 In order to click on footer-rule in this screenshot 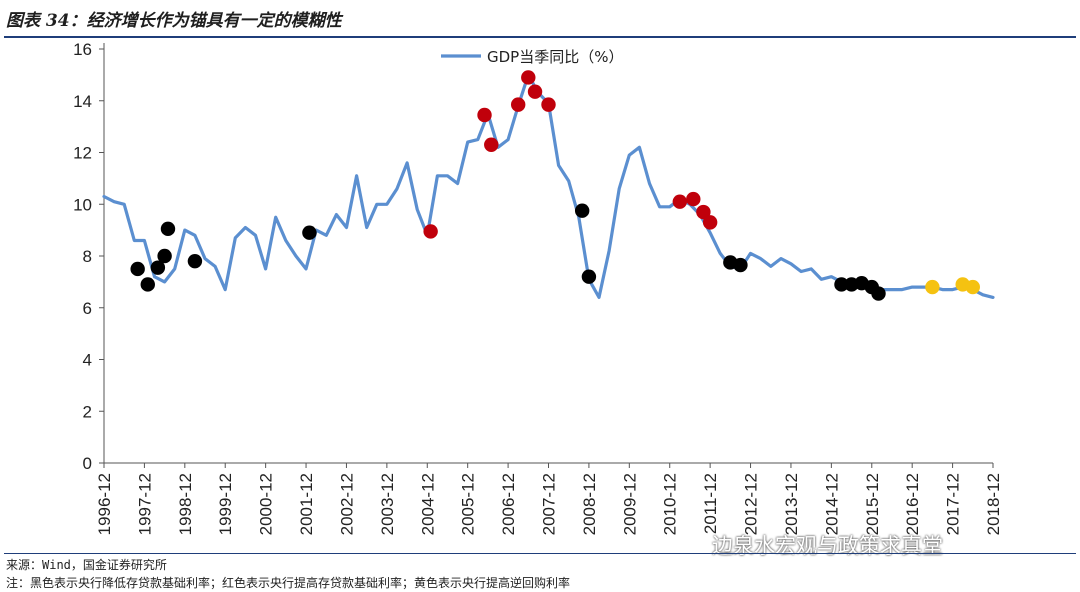, I will do `click(540, 553)`.